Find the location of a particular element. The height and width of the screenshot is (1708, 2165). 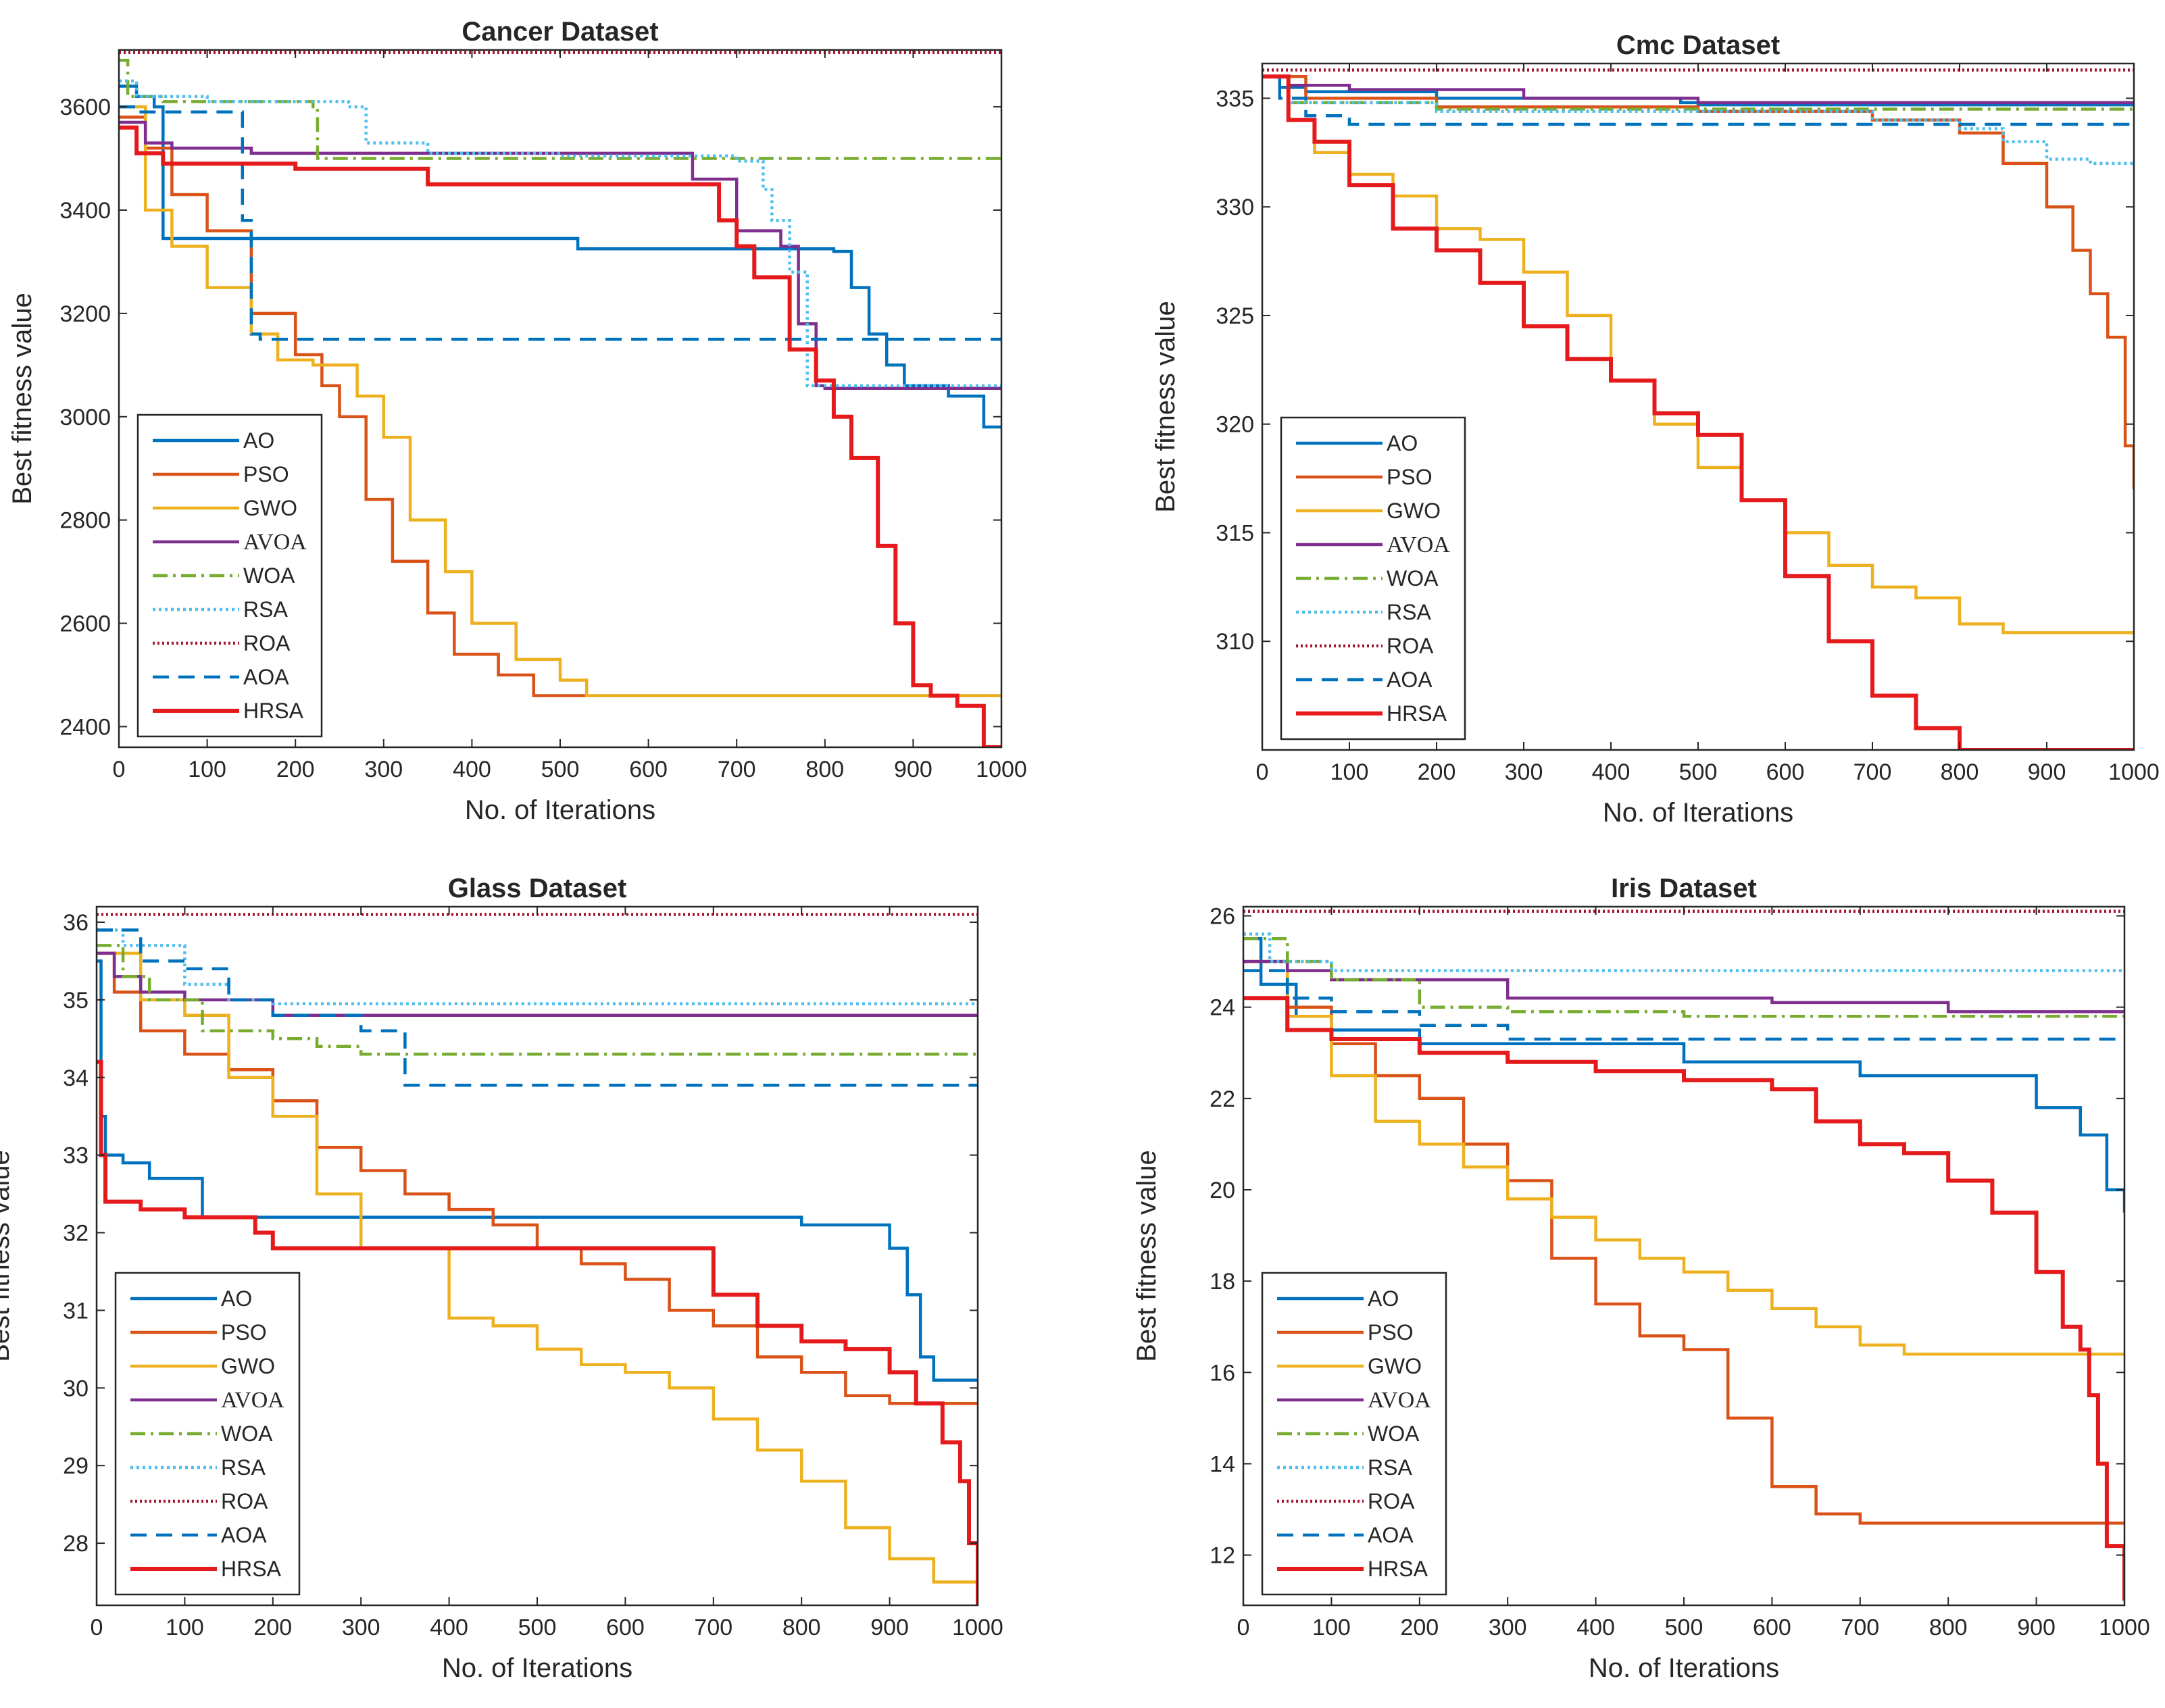

y-tick-label: 330 is located at coordinates (1235, 208).